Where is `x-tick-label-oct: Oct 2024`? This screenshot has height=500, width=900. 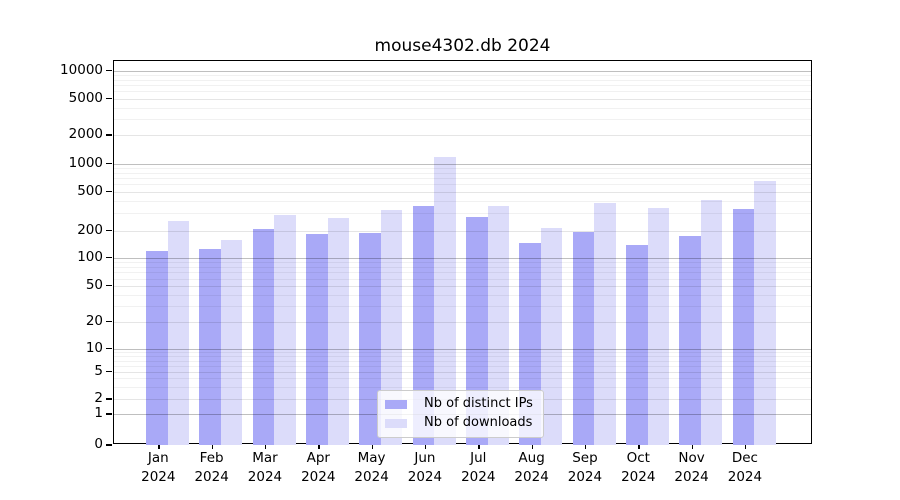
x-tick-label-oct: Oct 2024 is located at coordinates (638, 467).